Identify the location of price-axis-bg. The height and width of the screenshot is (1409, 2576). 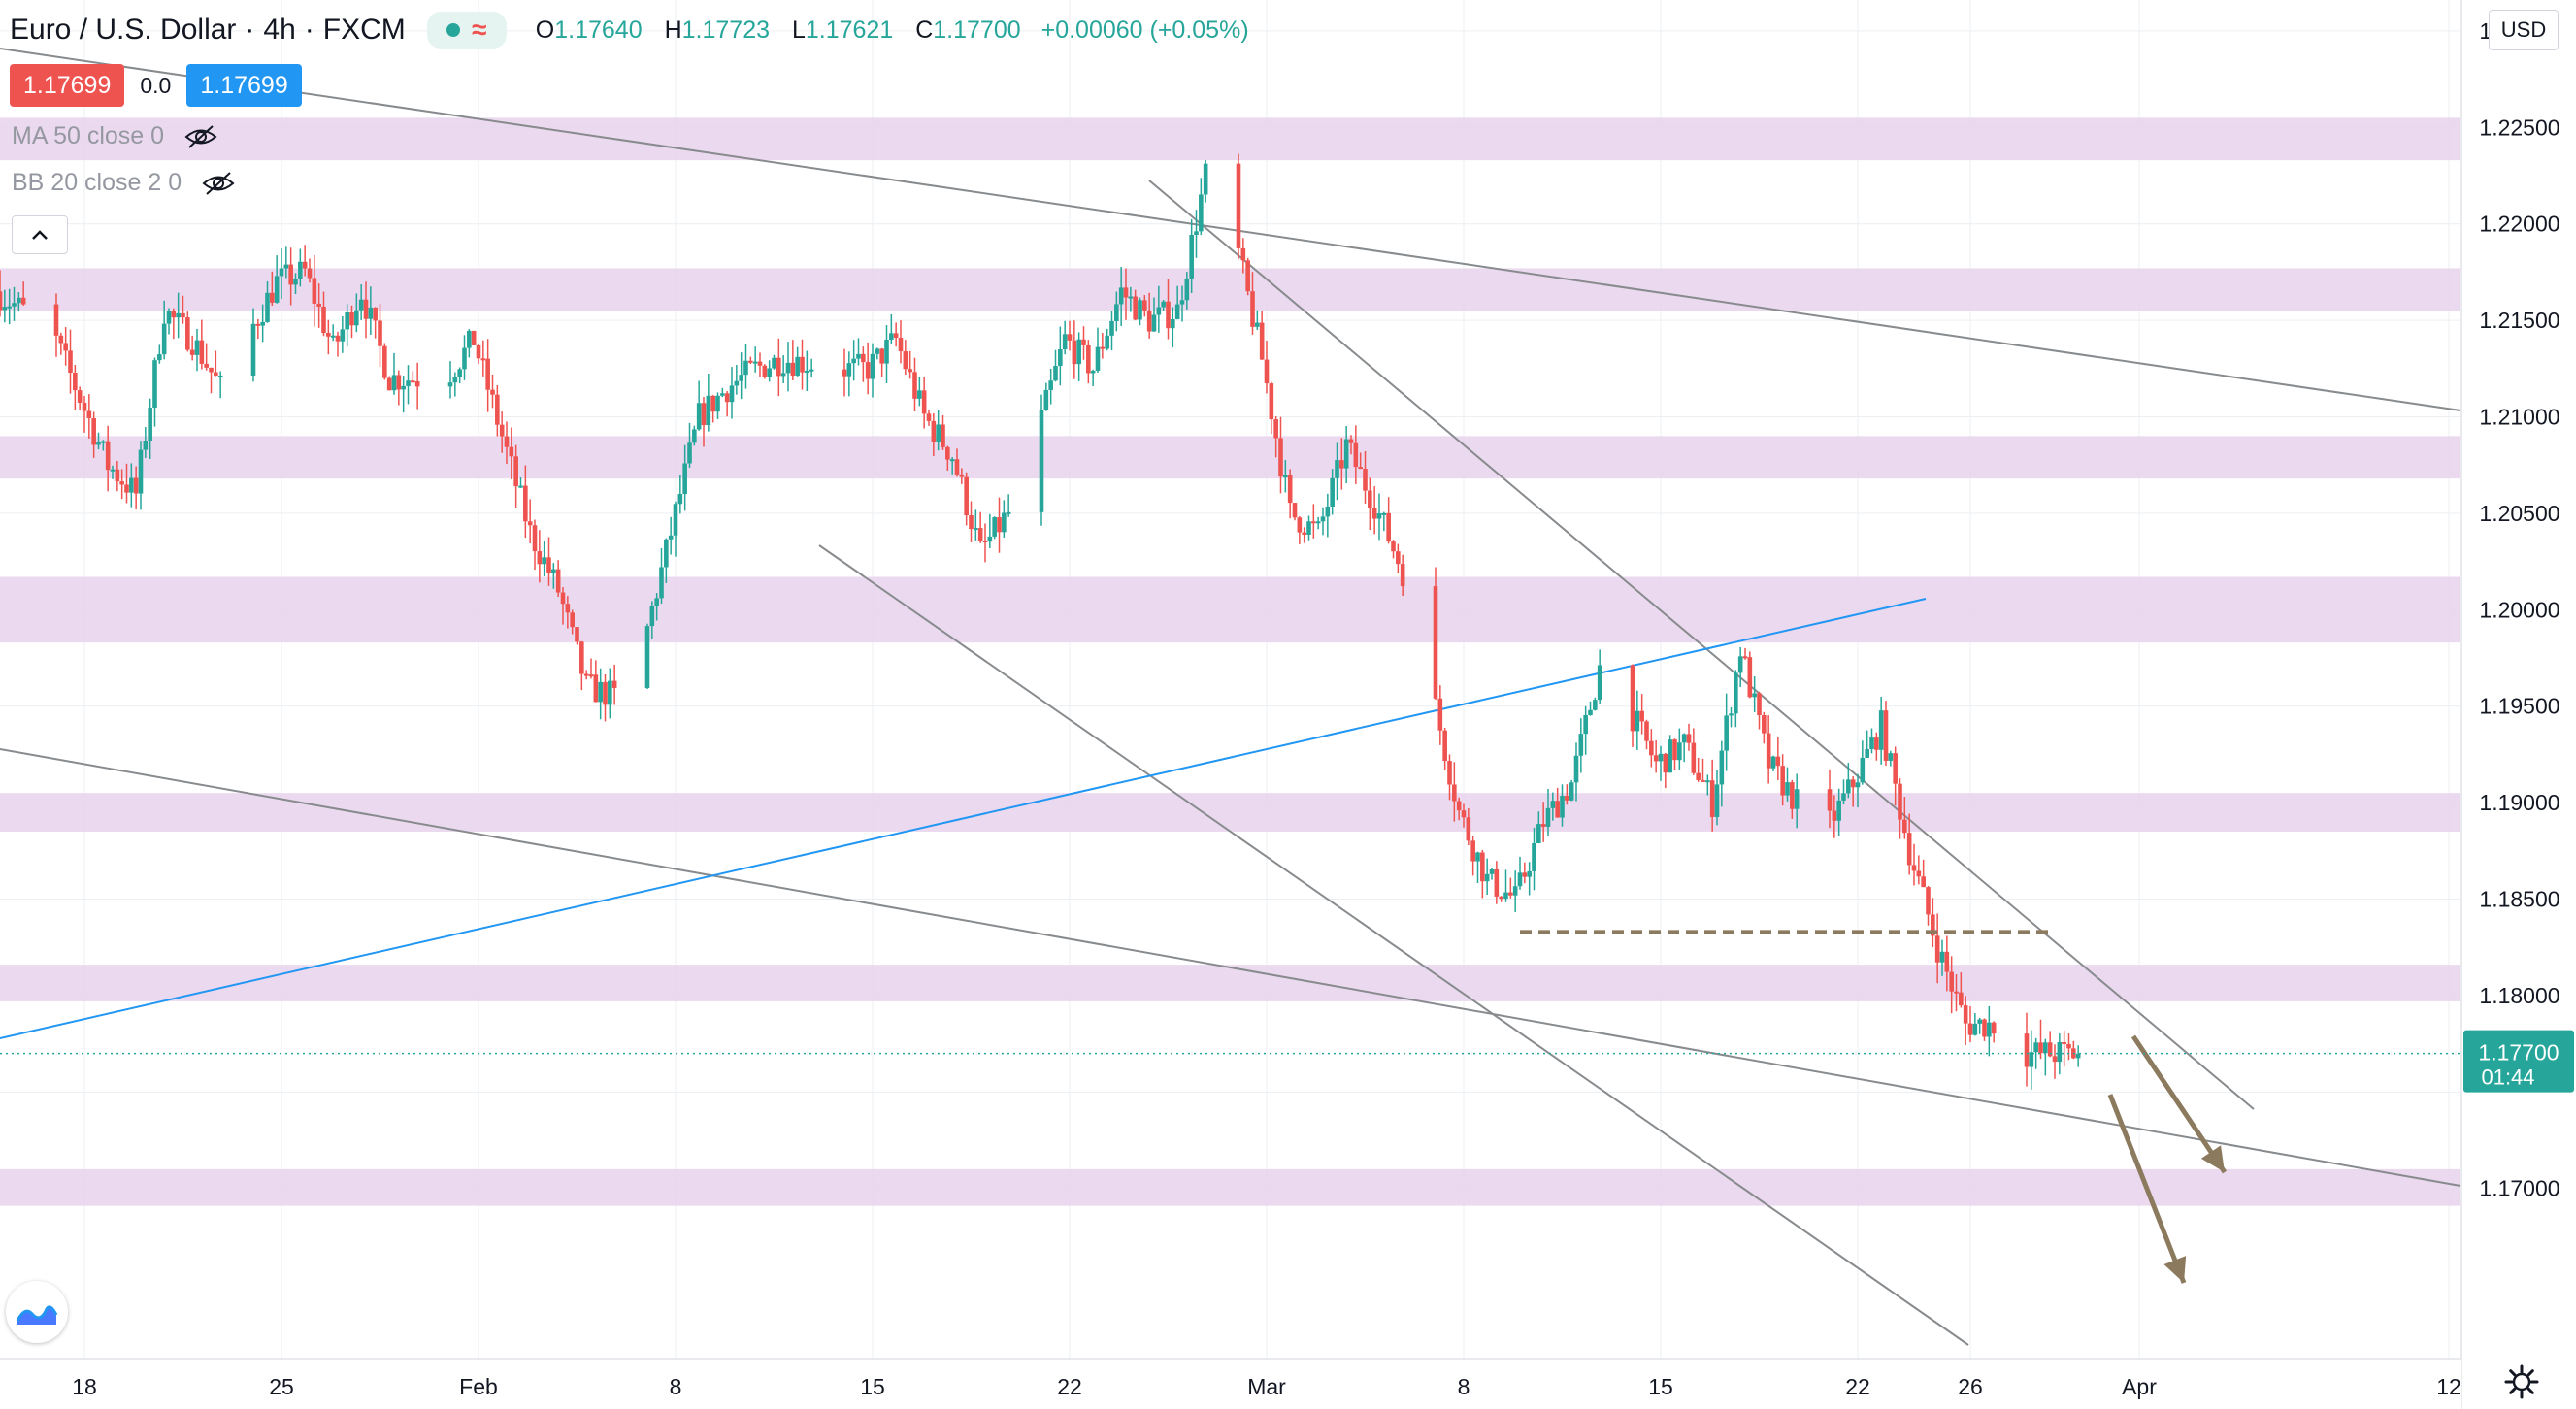
(2518, 704).